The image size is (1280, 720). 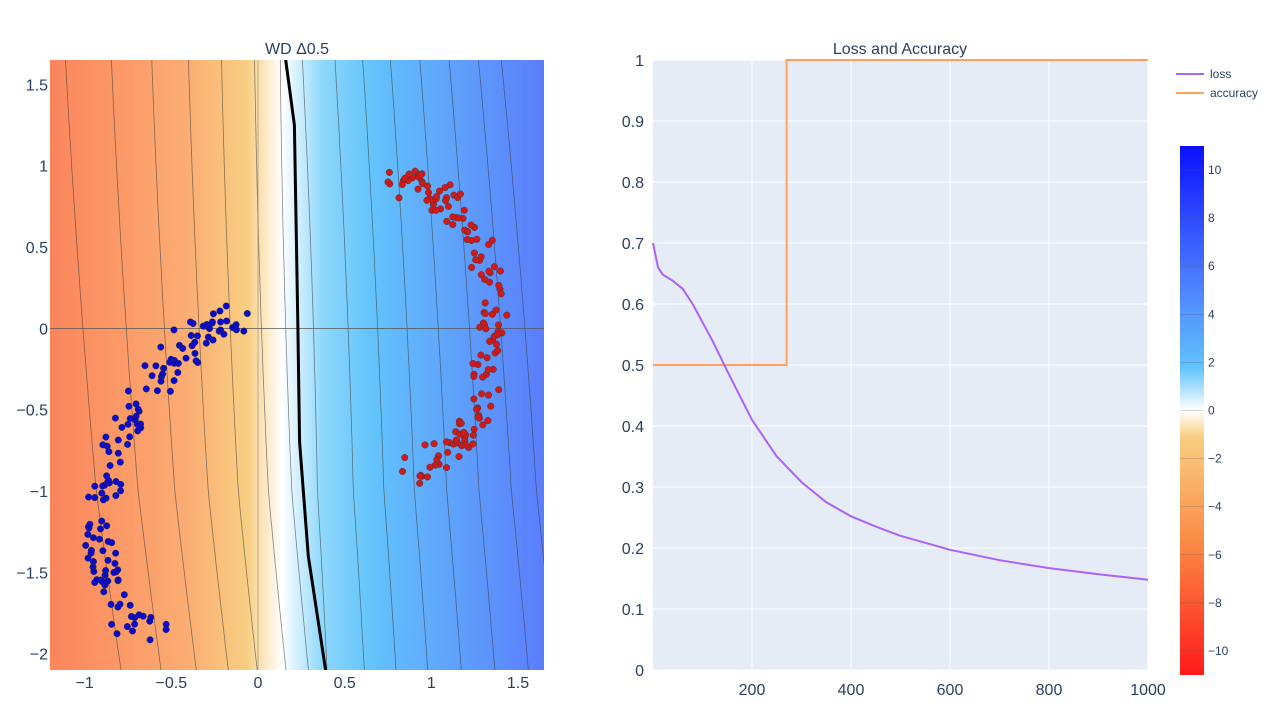 What do you see at coordinates (952, 690) in the screenshot?
I see `right-x-axis-ticks: 200 400 600 800 1000` at bounding box center [952, 690].